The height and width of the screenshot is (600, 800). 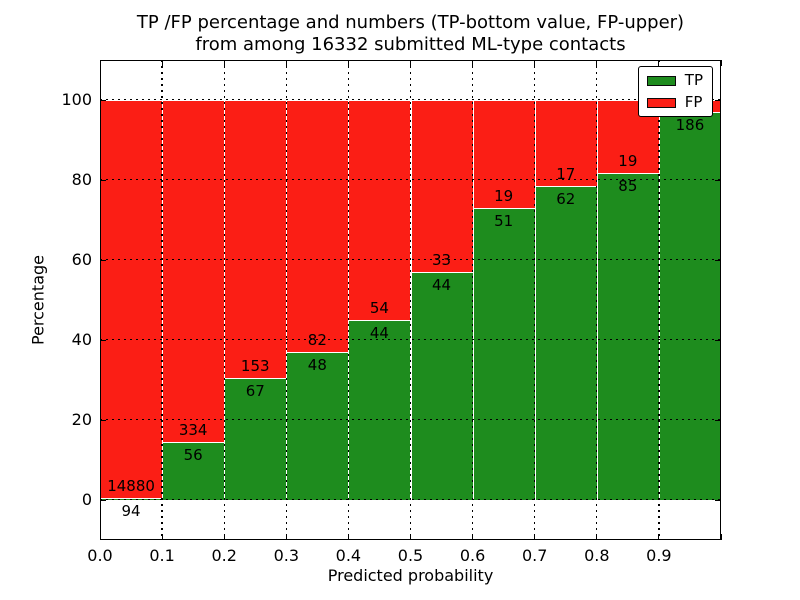 I want to click on y-axis-label: Percentage, so click(x=38, y=300).